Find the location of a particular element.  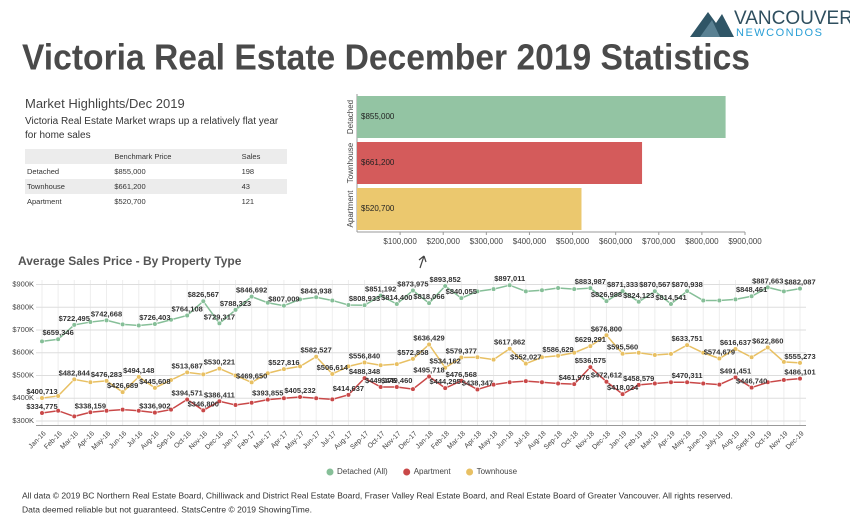

data-label: $438,347 is located at coordinates (477, 382).